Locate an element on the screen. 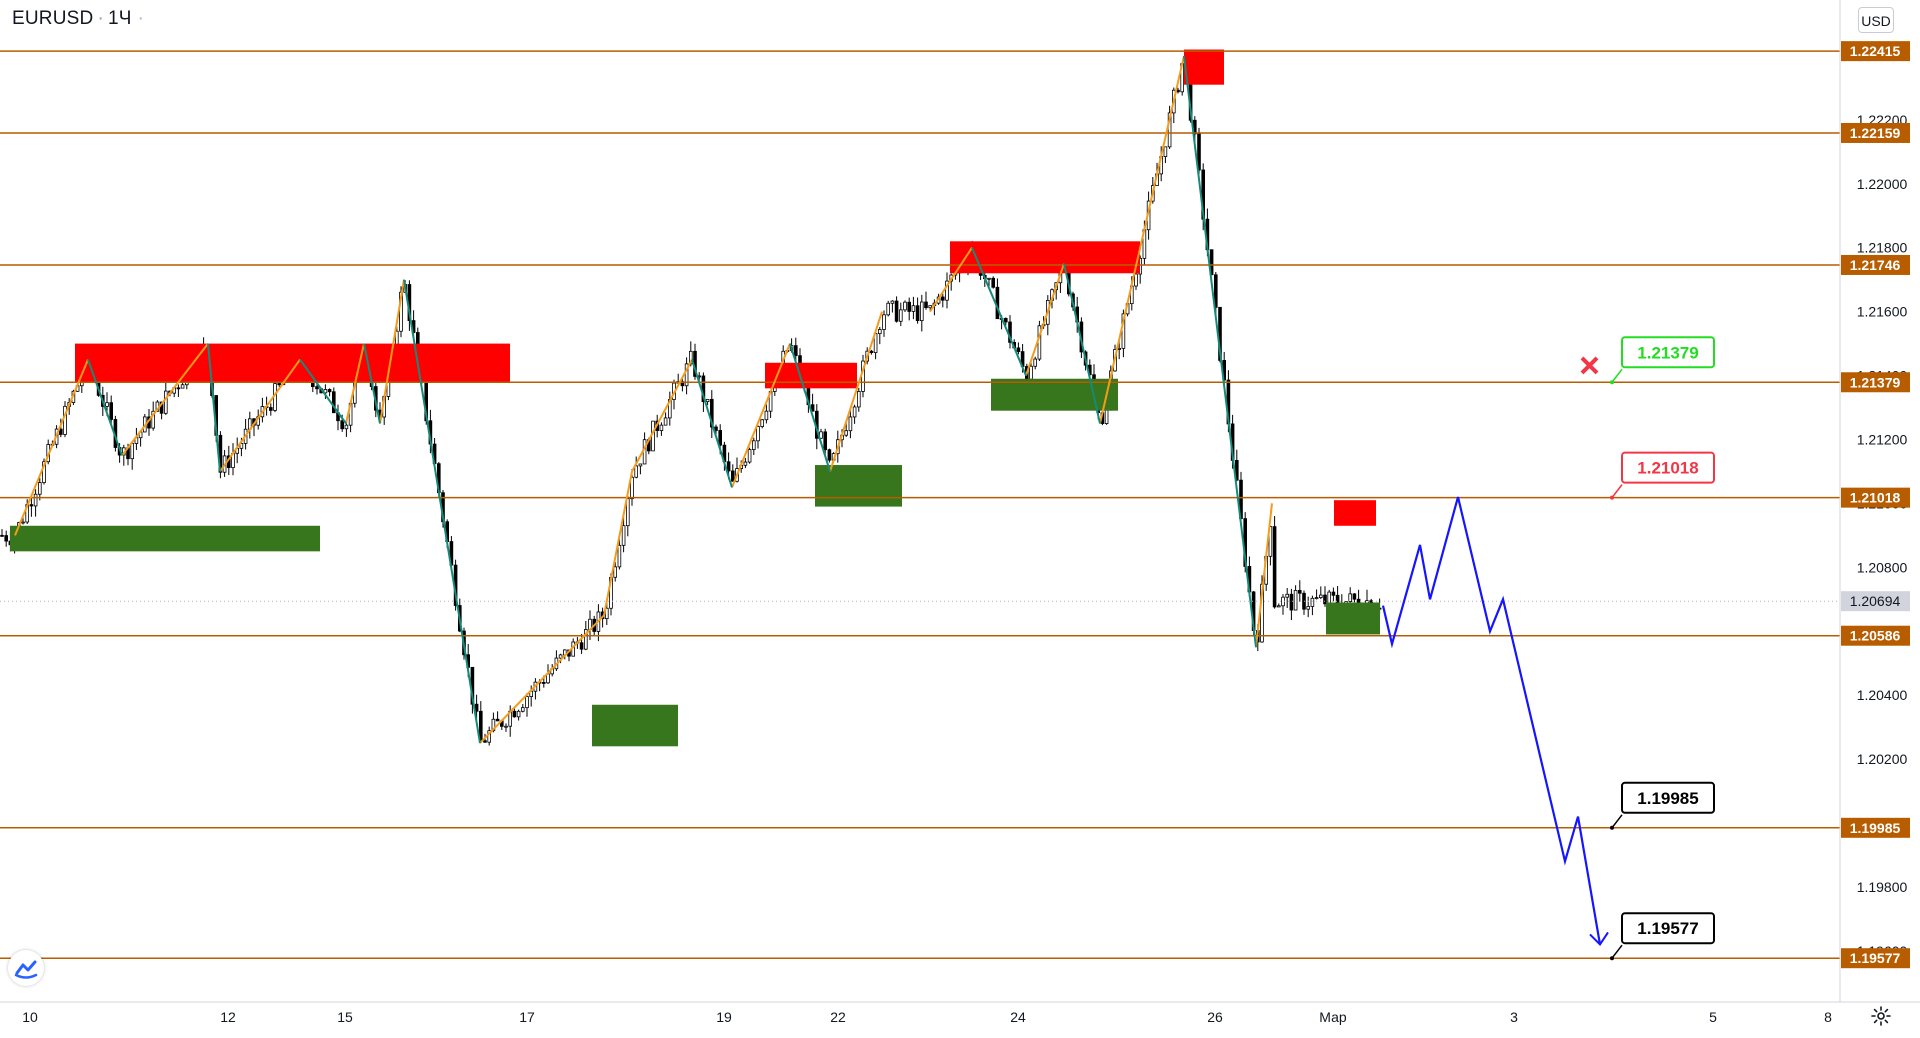 The height and width of the screenshot is (1038, 1920). tradingview-logo-icon is located at coordinates (26, 968).